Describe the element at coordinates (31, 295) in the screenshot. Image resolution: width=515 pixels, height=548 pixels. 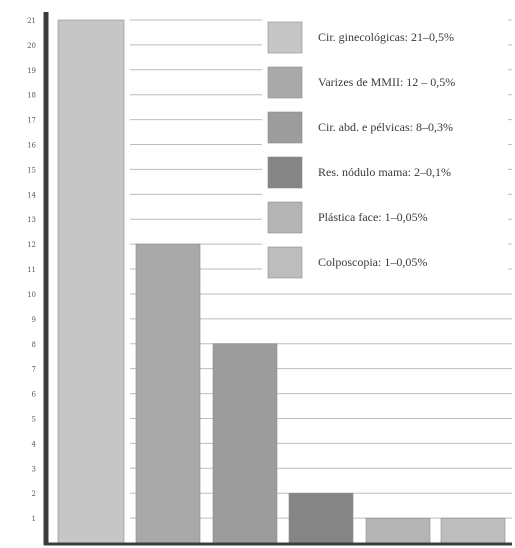
I see `y-tick-label: 10` at that location.